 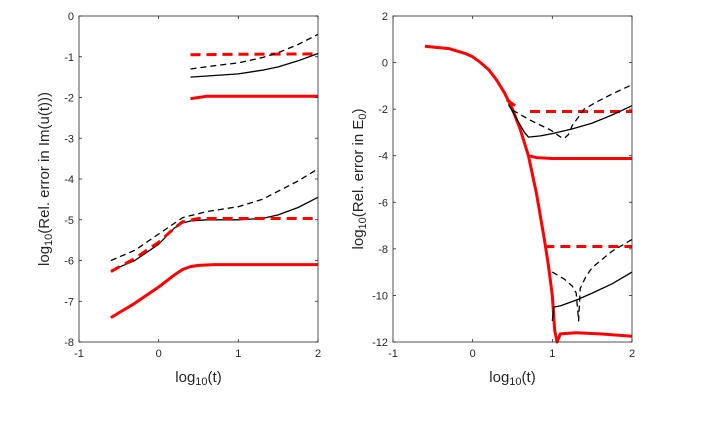 What do you see at coordinates (69, 58) in the screenshot?
I see `y-tick-label: -1` at bounding box center [69, 58].